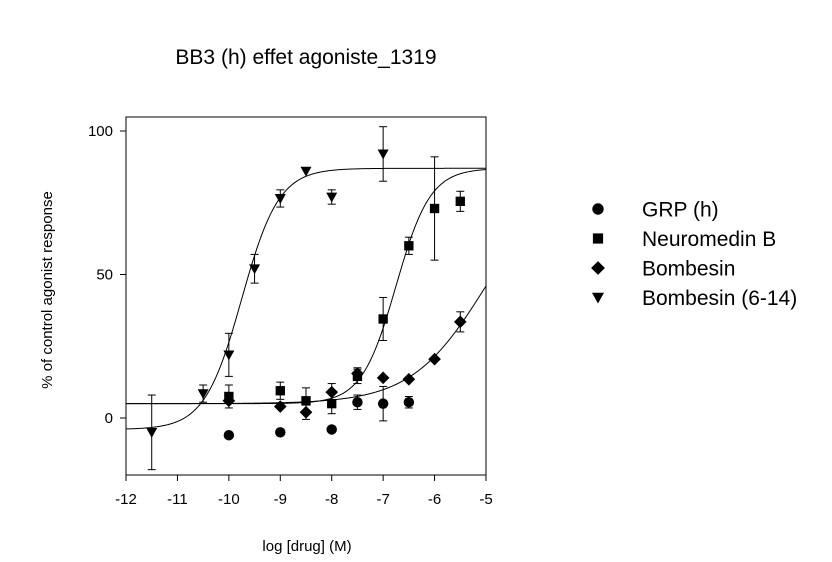  Describe the element at coordinates (109, 418) in the screenshot. I see `y-tick-label: 0` at that location.